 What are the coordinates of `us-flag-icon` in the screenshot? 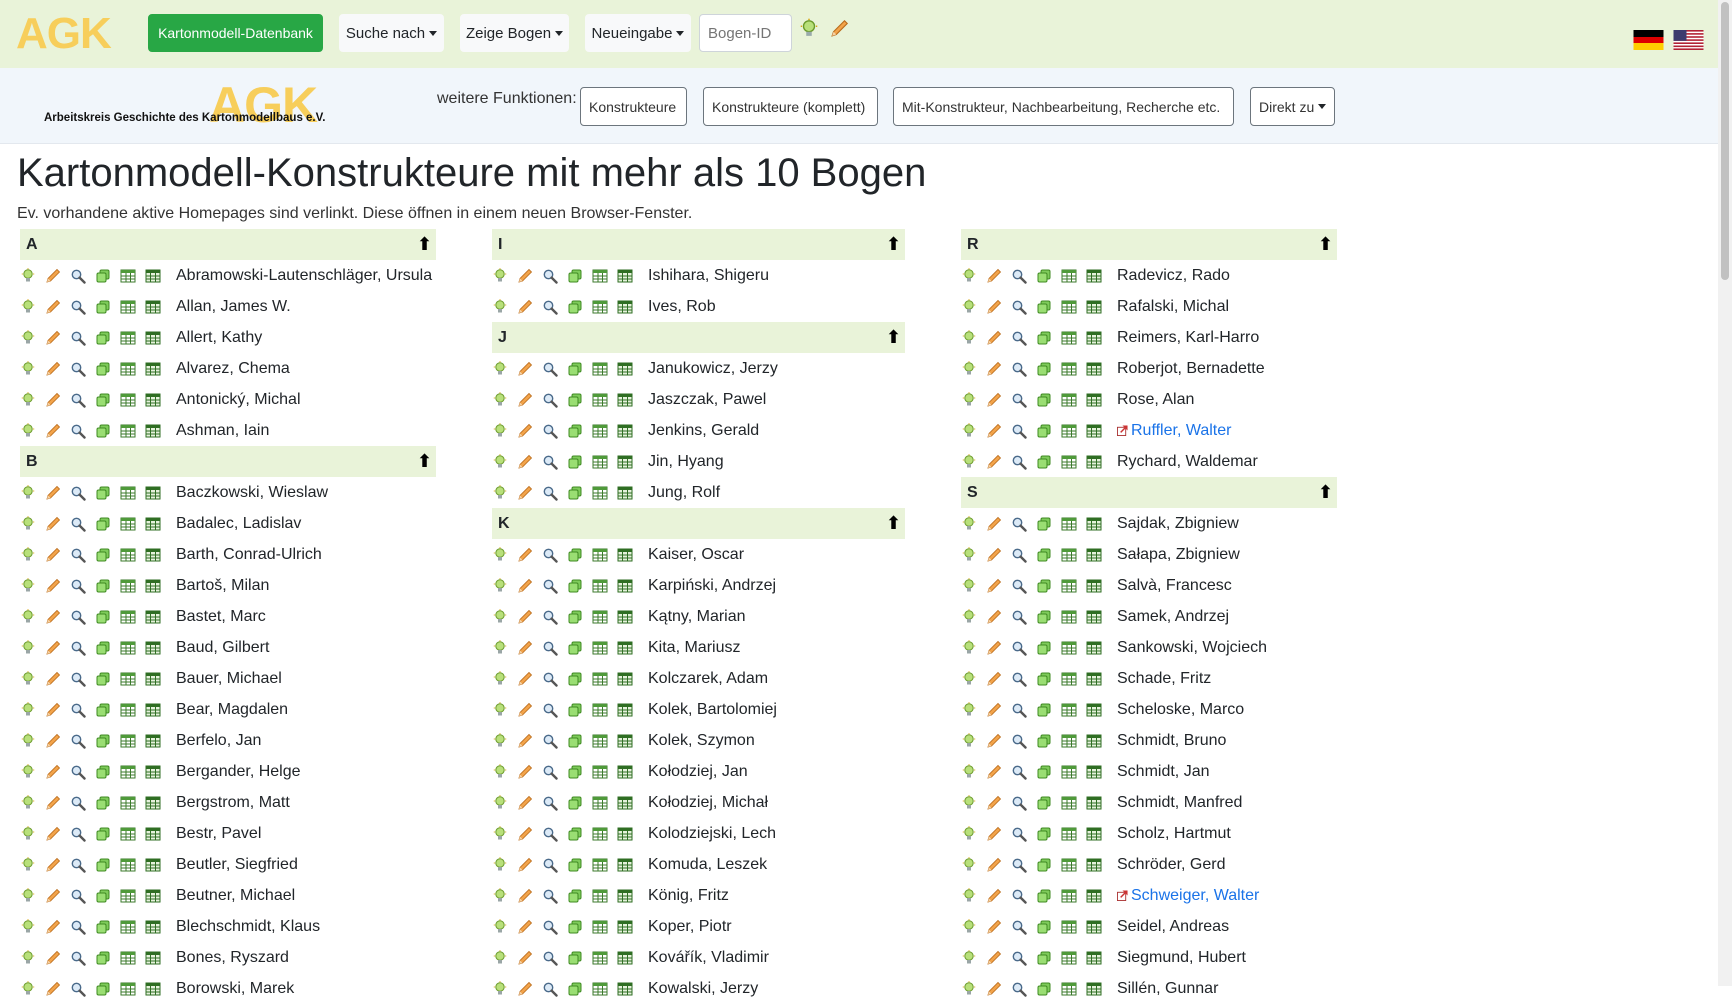 It's located at (1688, 40).